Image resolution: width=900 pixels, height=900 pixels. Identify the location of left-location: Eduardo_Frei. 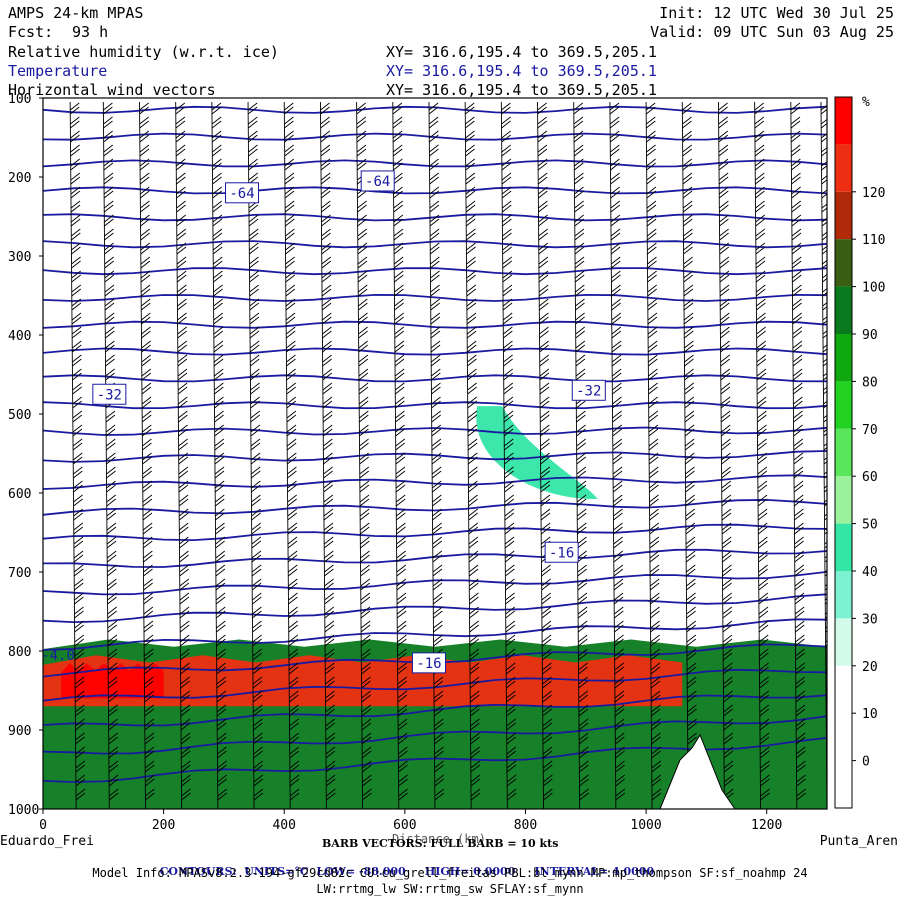
(47, 841).